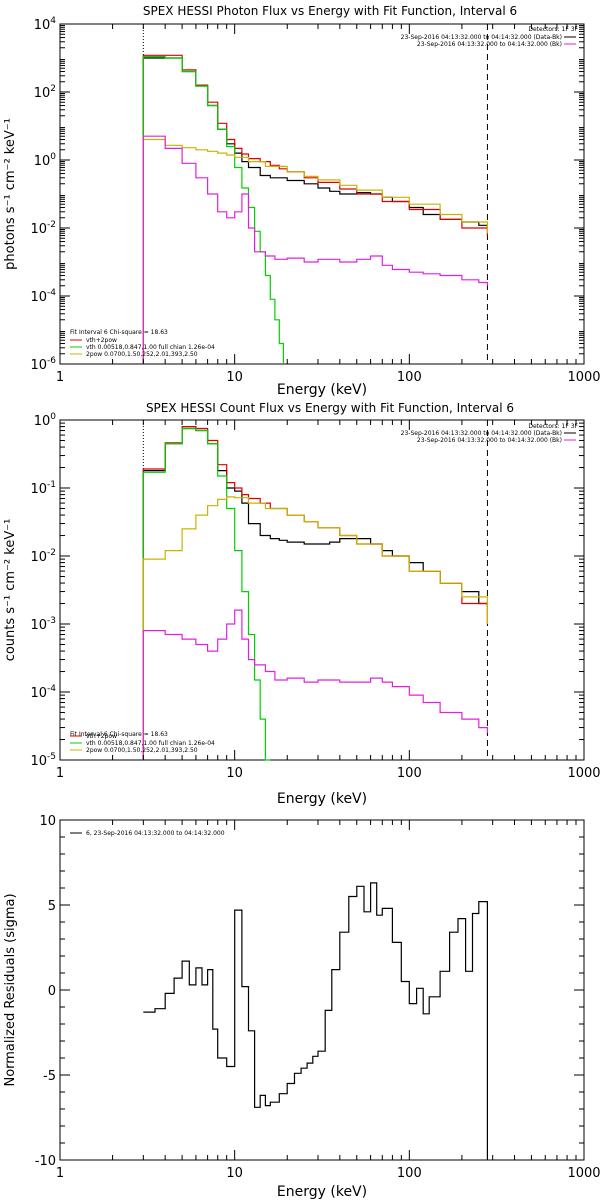 This screenshot has width=600, height=1200. I want to click on y-tick-label: 10, so click(47, 821).